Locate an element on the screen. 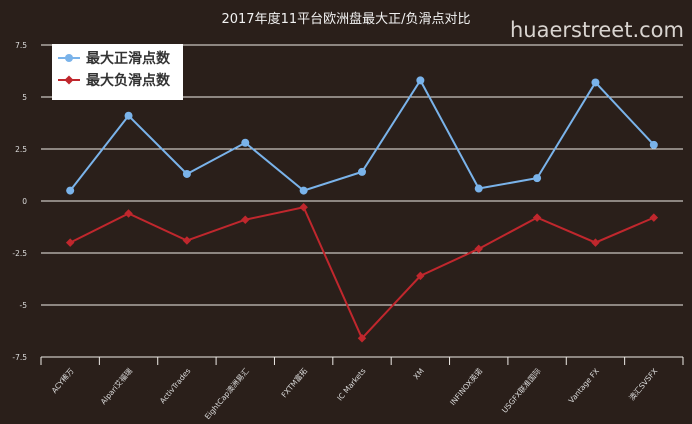  legend-item-negative: 最大负滑点数 is located at coordinates (114, 80).